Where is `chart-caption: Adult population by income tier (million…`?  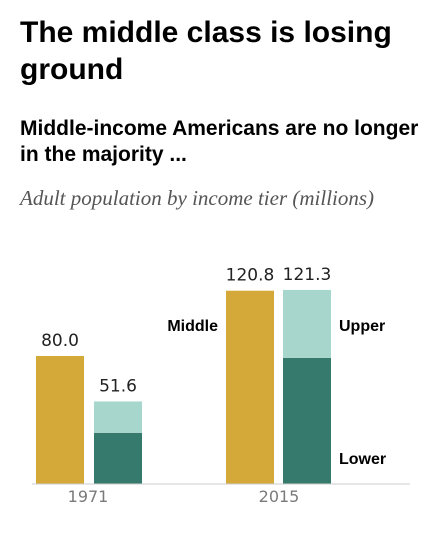
chart-caption: Adult population by income tier (million… is located at coordinates (197, 198).